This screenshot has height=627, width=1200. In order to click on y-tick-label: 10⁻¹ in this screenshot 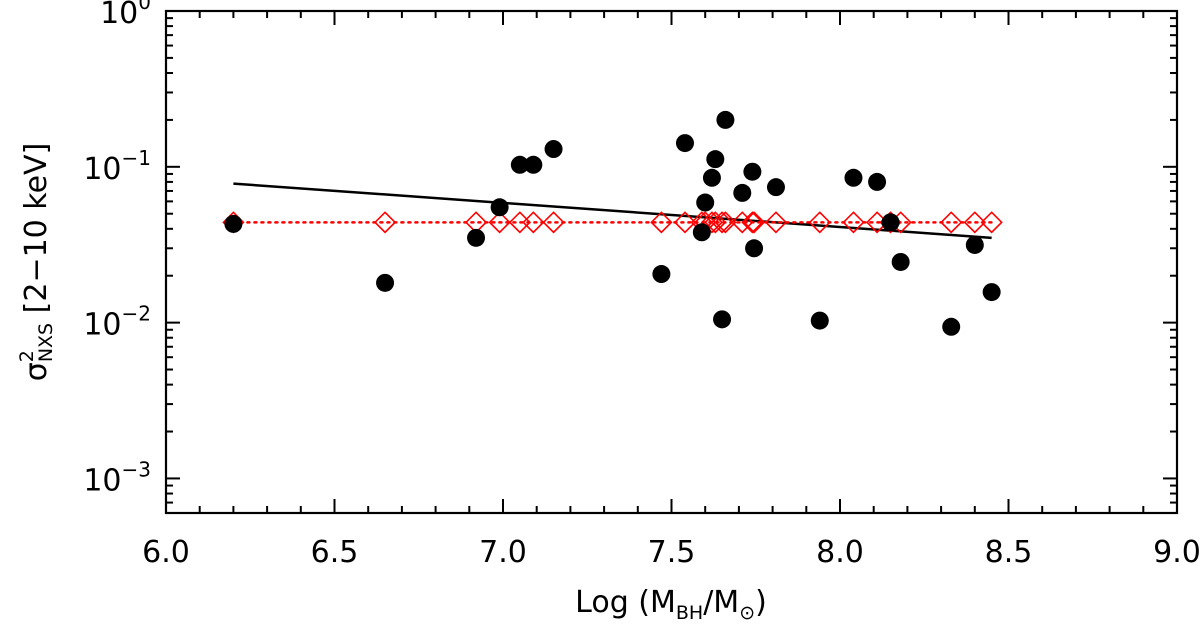, I will do `click(117, 166)`.